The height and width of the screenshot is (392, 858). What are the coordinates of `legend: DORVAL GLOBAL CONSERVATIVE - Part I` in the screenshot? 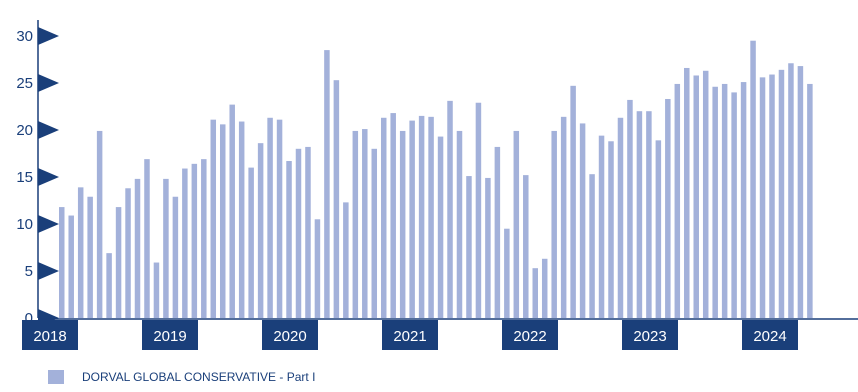 It's located at (181, 377).